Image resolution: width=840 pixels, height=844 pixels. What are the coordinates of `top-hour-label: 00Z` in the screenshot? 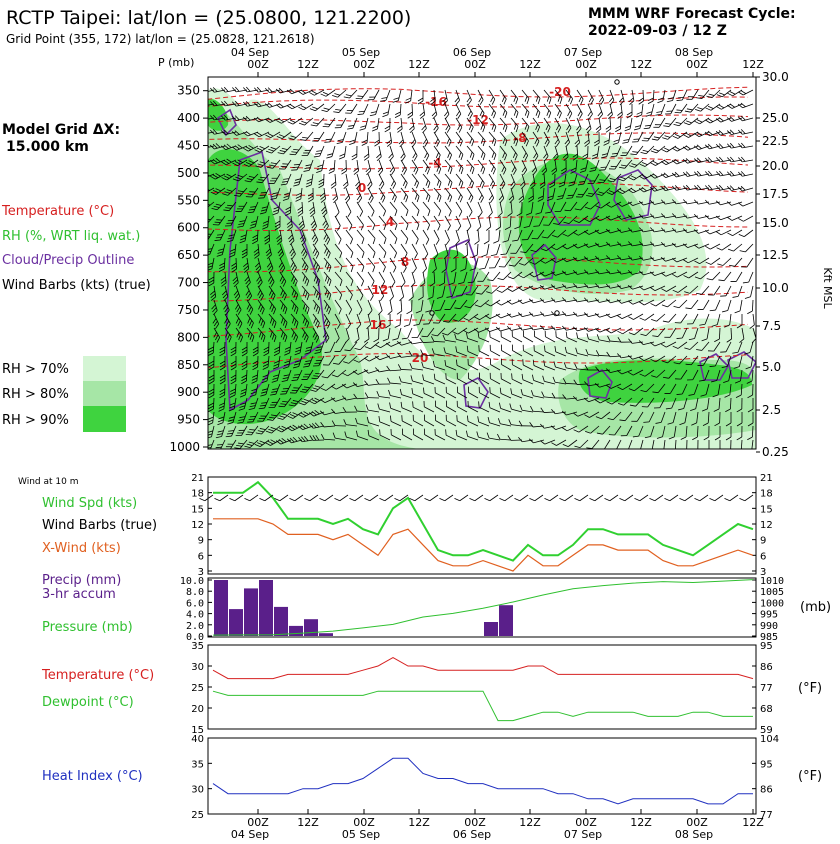 It's located at (364, 64).